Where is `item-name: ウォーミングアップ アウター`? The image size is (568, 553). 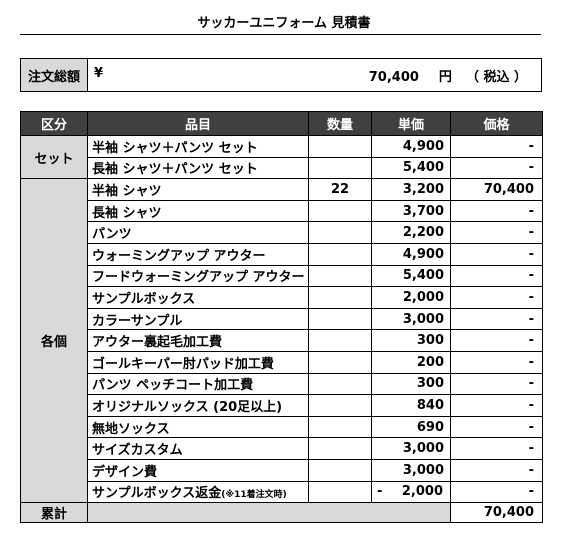
item-name: ウォーミングアップ アウター is located at coordinates (198, 254).